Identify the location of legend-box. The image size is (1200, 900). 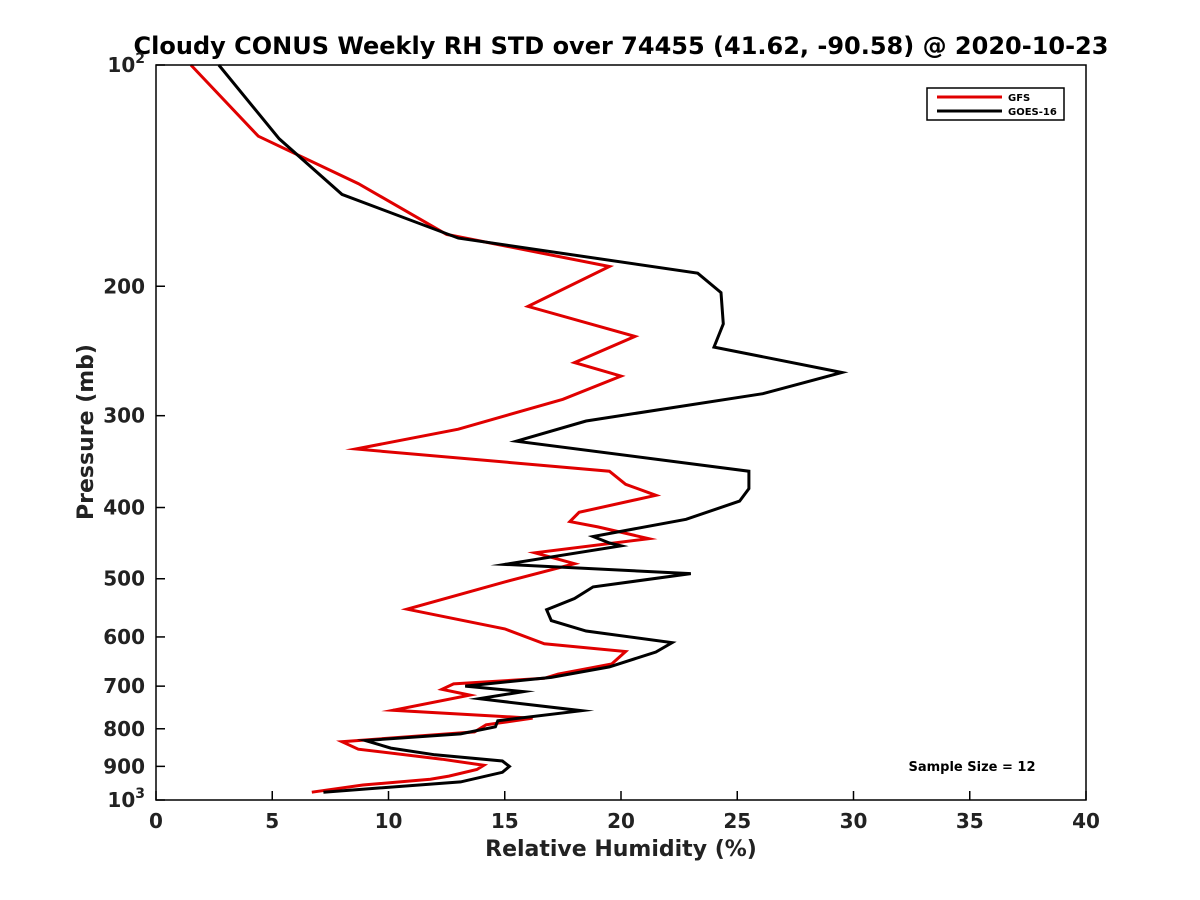
(995, 104).